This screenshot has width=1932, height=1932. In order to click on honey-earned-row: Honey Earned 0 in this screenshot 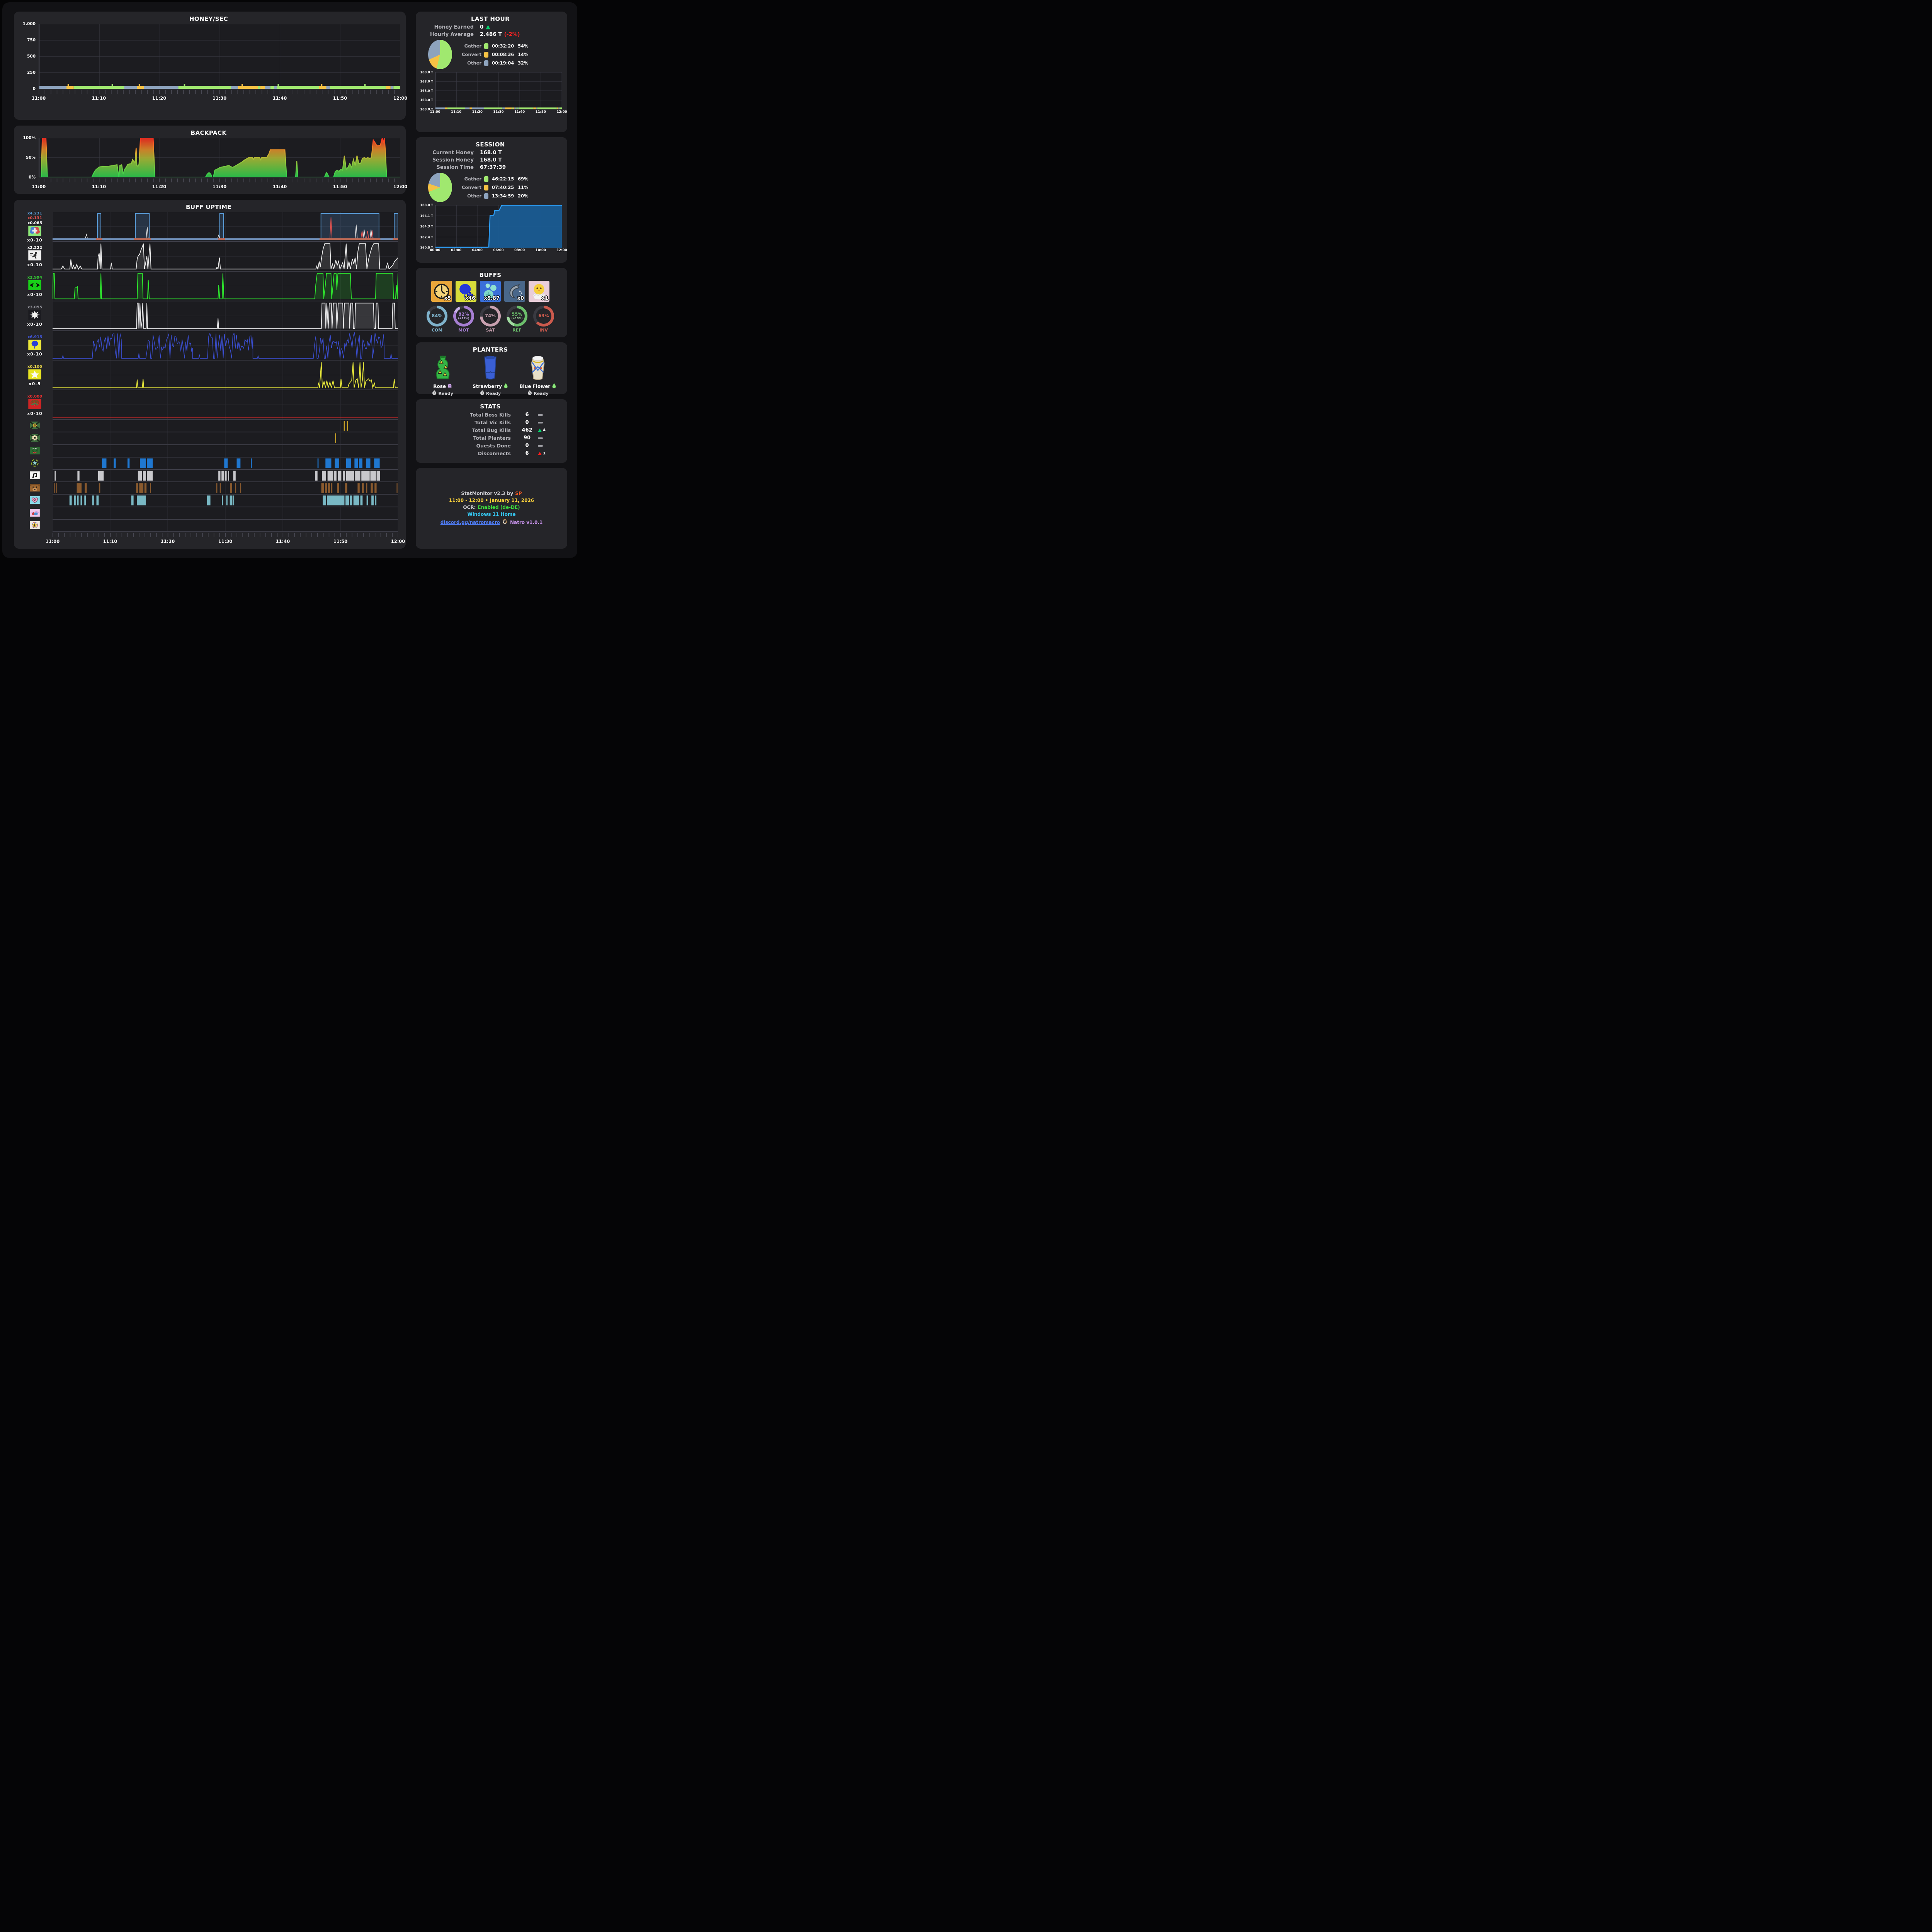, I will do `click(491, 27)`.